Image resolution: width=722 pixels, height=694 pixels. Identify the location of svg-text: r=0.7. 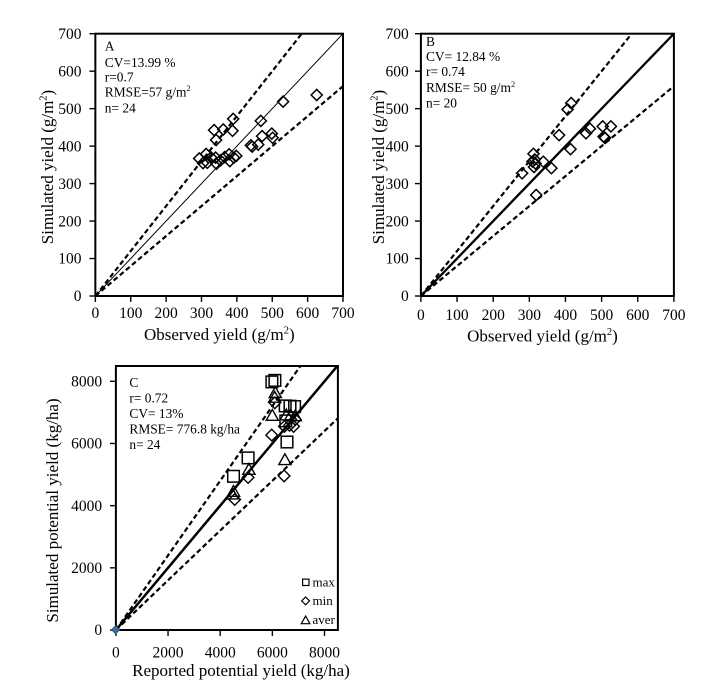
(119, 76).